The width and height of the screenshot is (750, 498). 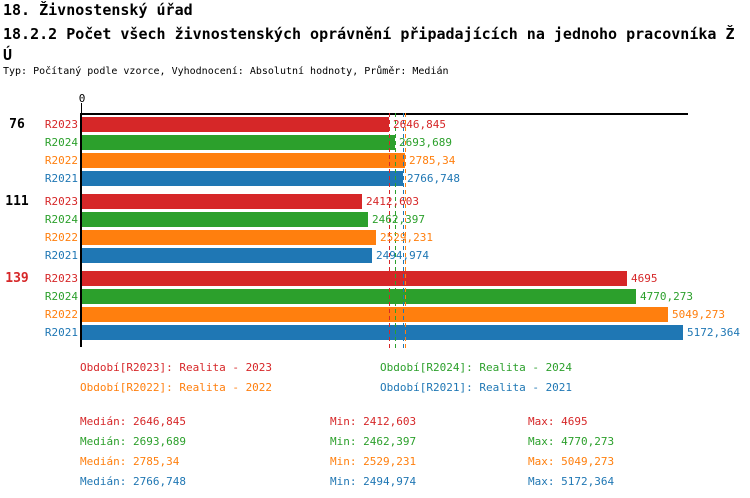 What do you see at coordinates (61, 124) in the screenshot?
I see `bar-row-label-r2023-76: R2023` at bounding box center [61, 124].